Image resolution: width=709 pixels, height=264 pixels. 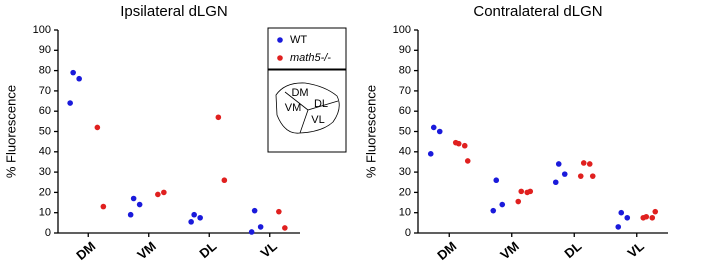 What do you see at coordinates (311, 112) in the screenshot?
I see `dlgn-divisions` at bounding box center [311, 112].